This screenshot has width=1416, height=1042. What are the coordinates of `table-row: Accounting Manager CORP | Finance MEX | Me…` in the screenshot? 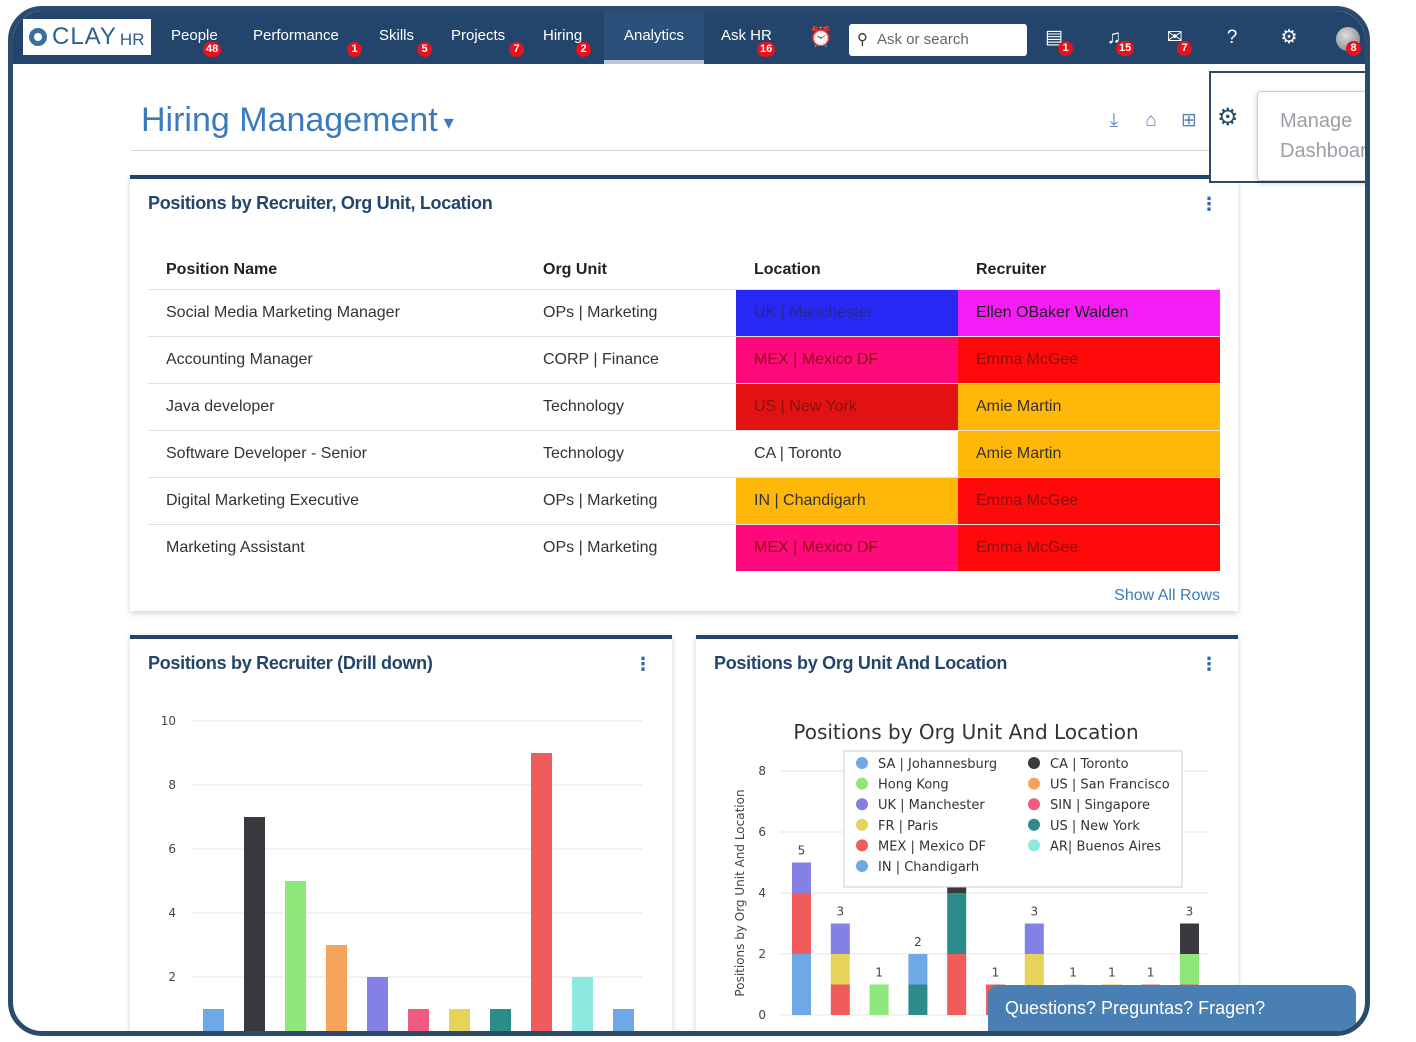 It's located at (684, 359).